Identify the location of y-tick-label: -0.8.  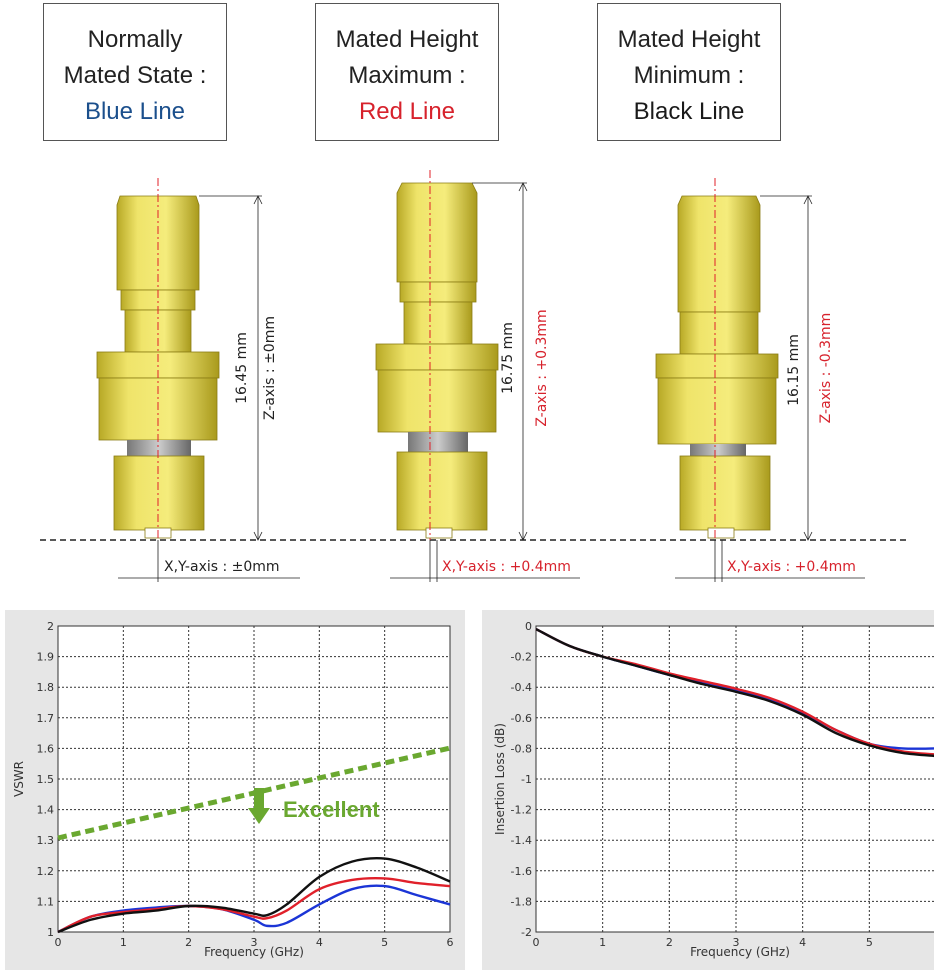
(521, 748).